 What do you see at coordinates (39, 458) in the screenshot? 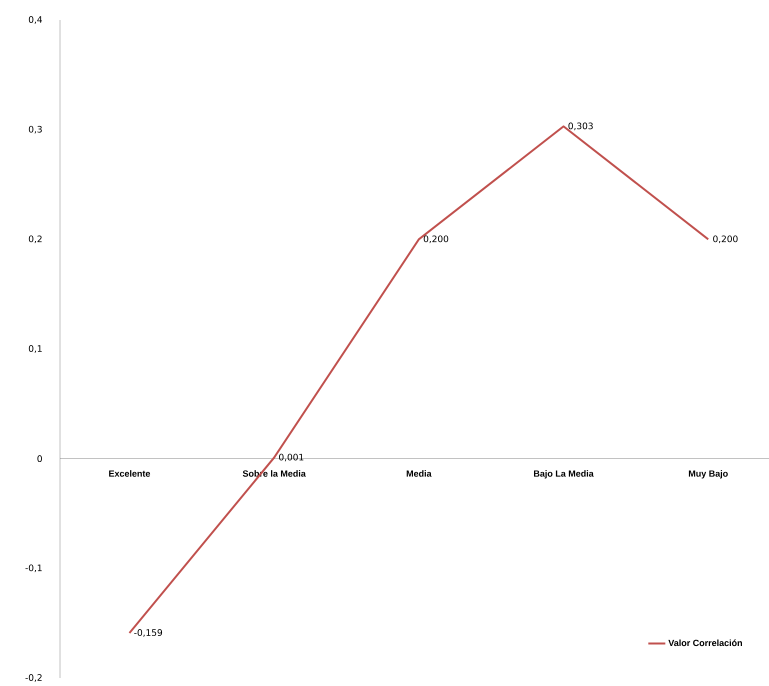
I see `y-tick-label: 0` at bounding box center [39, 458].